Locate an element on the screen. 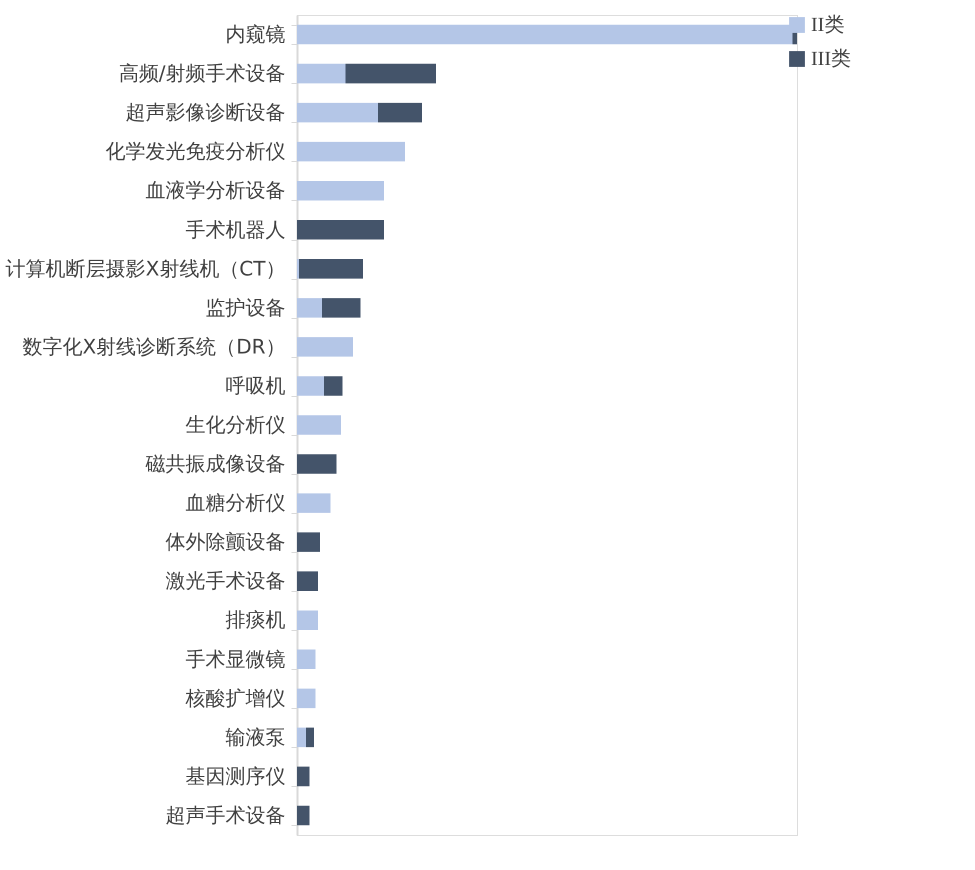 The height and width of the screenshot is (870, 975). y-tick-label: 内窥镜 is located at coordinates (256, 34).